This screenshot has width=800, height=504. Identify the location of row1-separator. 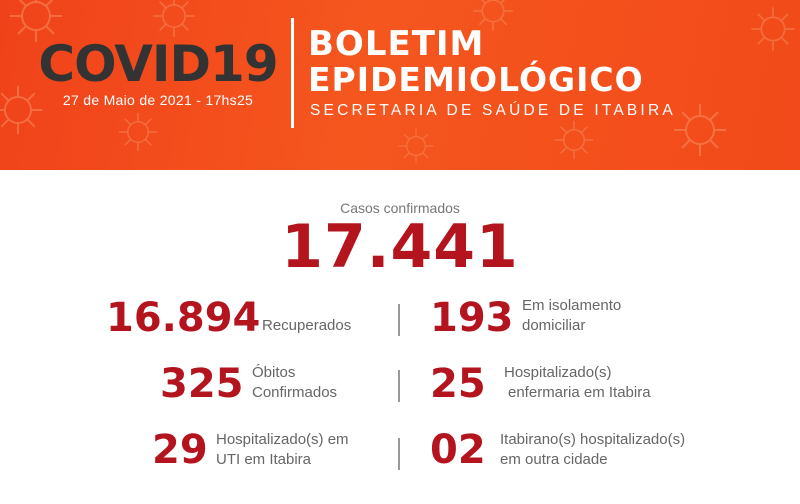
(399, 320).